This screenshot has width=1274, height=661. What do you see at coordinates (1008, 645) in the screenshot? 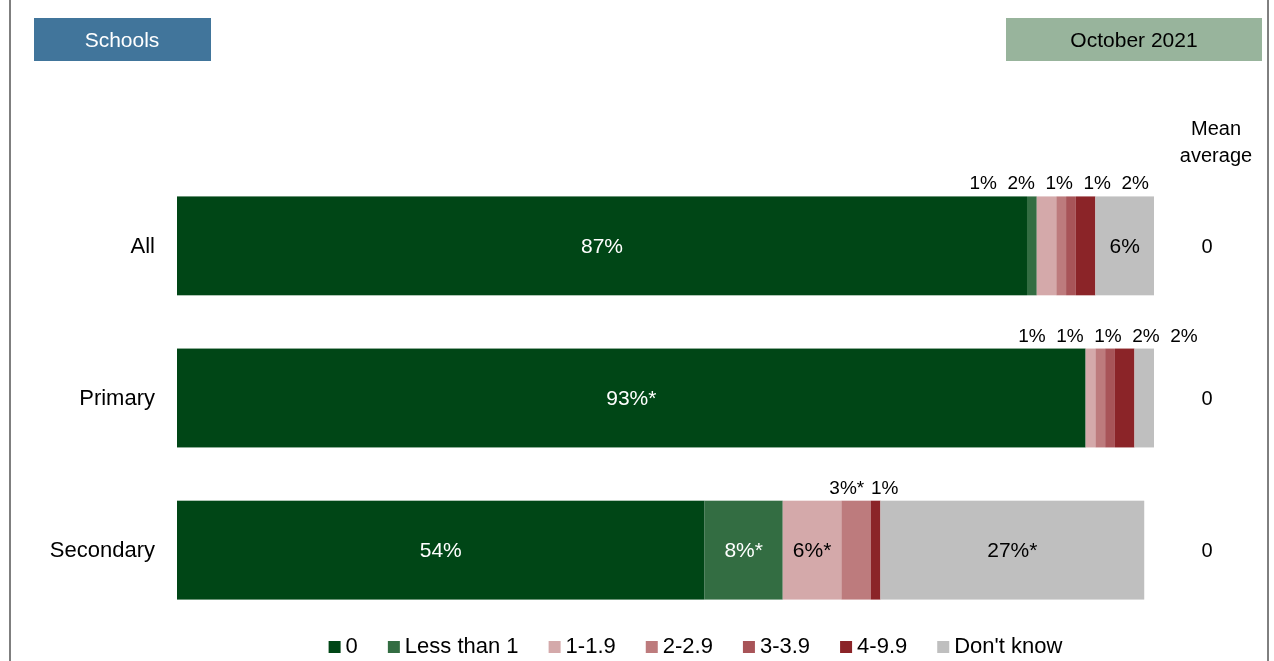
I see `legend-label: Don't know` at bounding box center [1008, 645].